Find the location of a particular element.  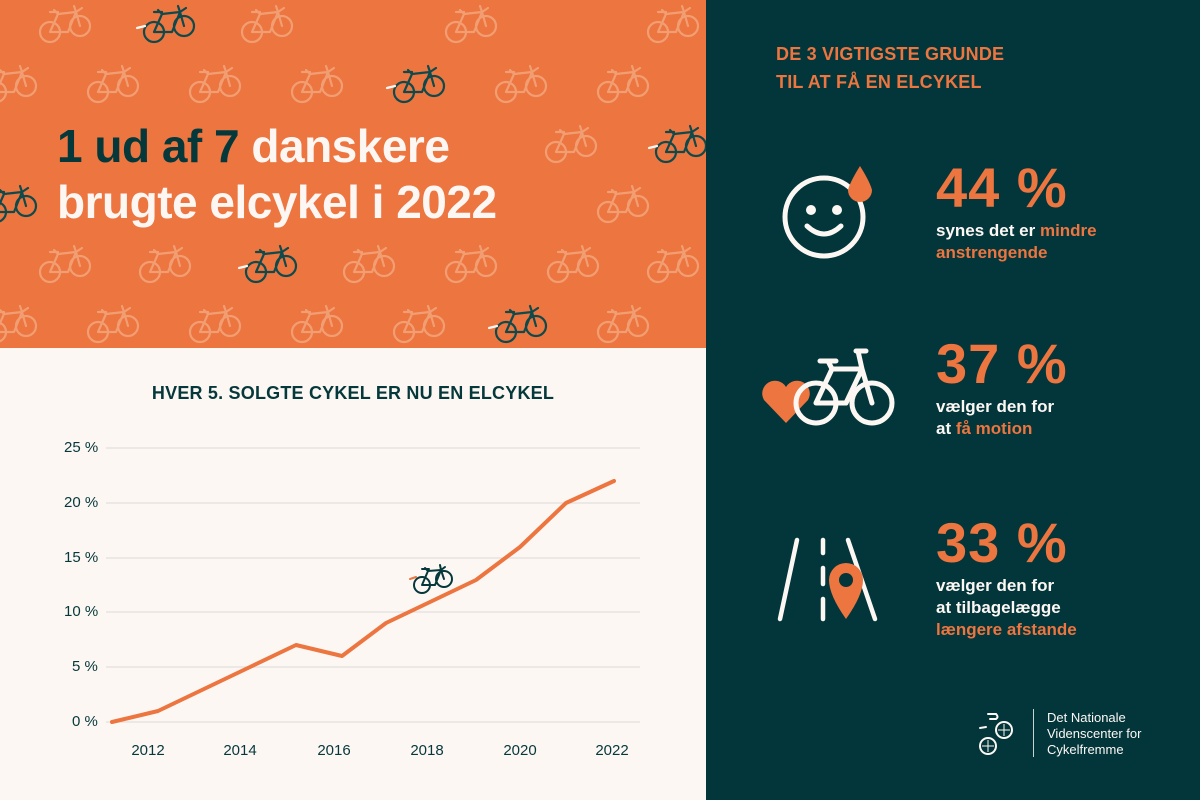

data-line is located at coordinates (363, 601).